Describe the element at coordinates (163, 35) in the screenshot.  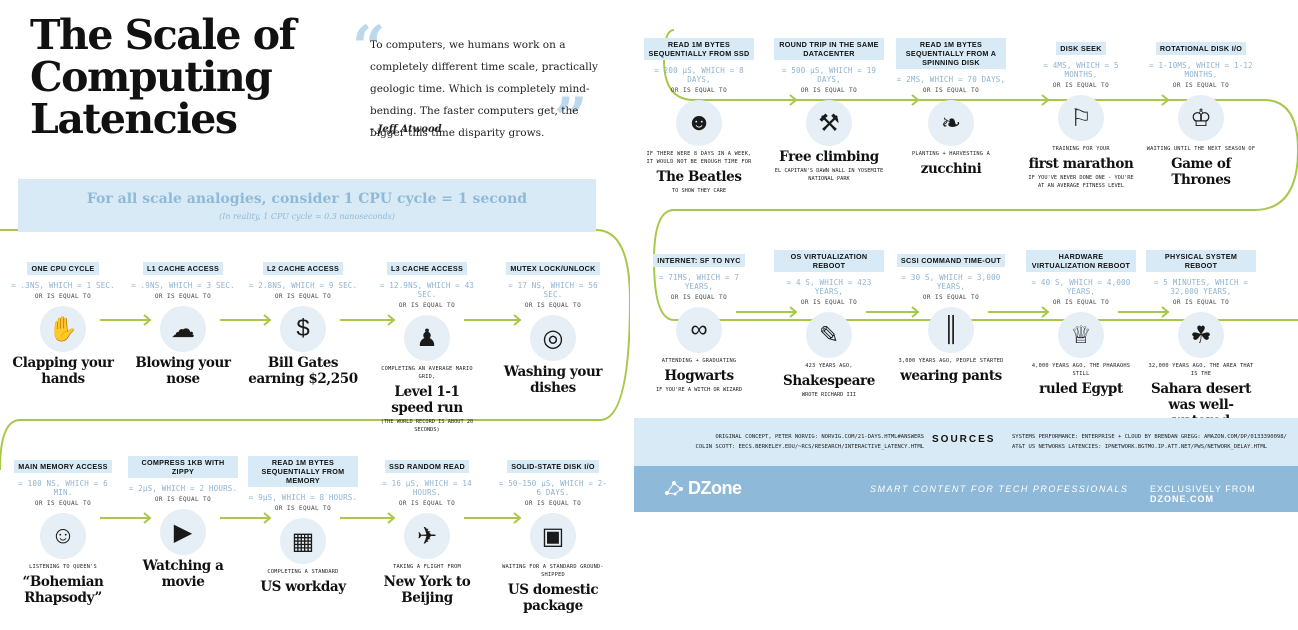
I see `title-line-1: The Scale of` at that location.